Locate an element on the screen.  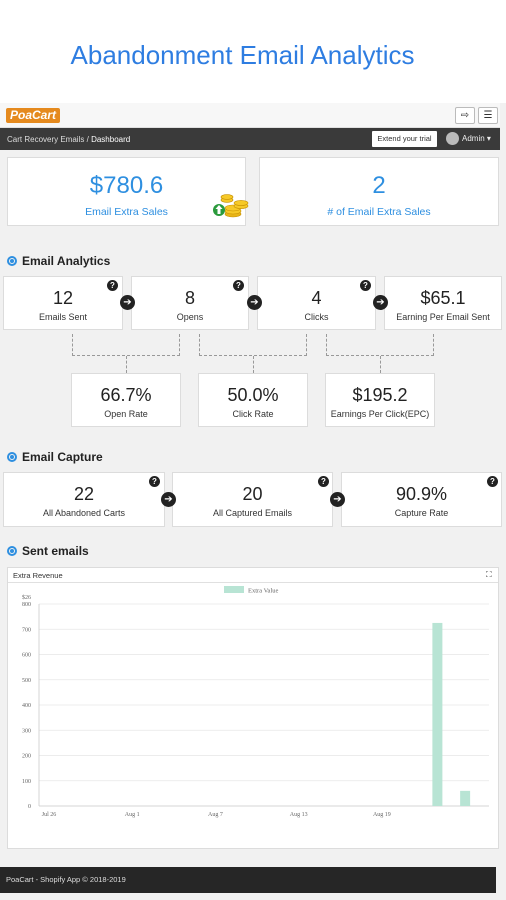
avatar is located at coordinates (452, 139).